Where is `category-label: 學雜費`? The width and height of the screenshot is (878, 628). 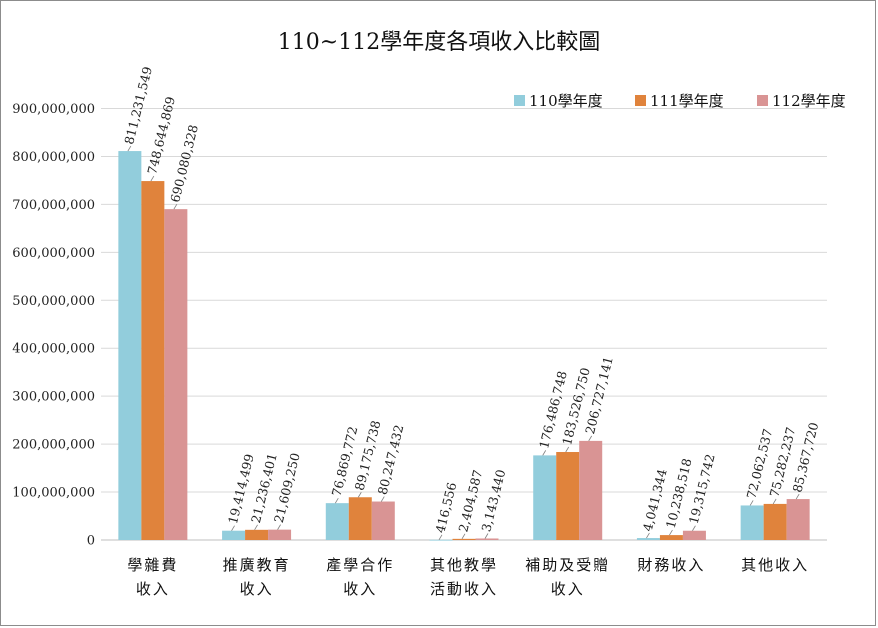
category-label: 學雜費 is located at coordinates (152, 565).